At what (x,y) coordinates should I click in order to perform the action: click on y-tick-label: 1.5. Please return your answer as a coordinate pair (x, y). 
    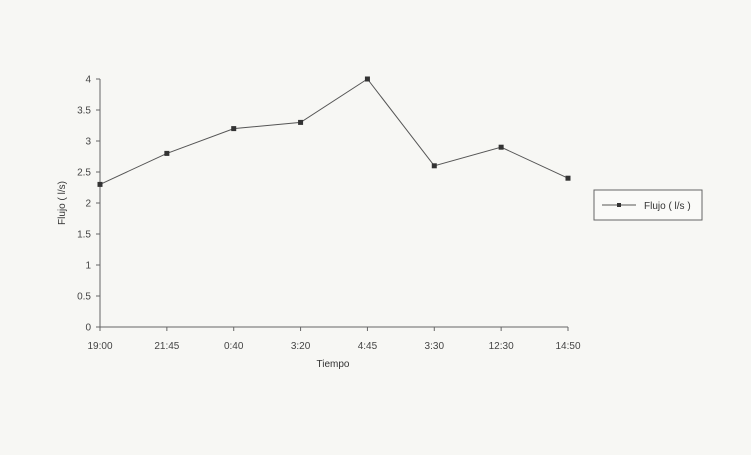
    Looking at the image, I should click on (84, 235).